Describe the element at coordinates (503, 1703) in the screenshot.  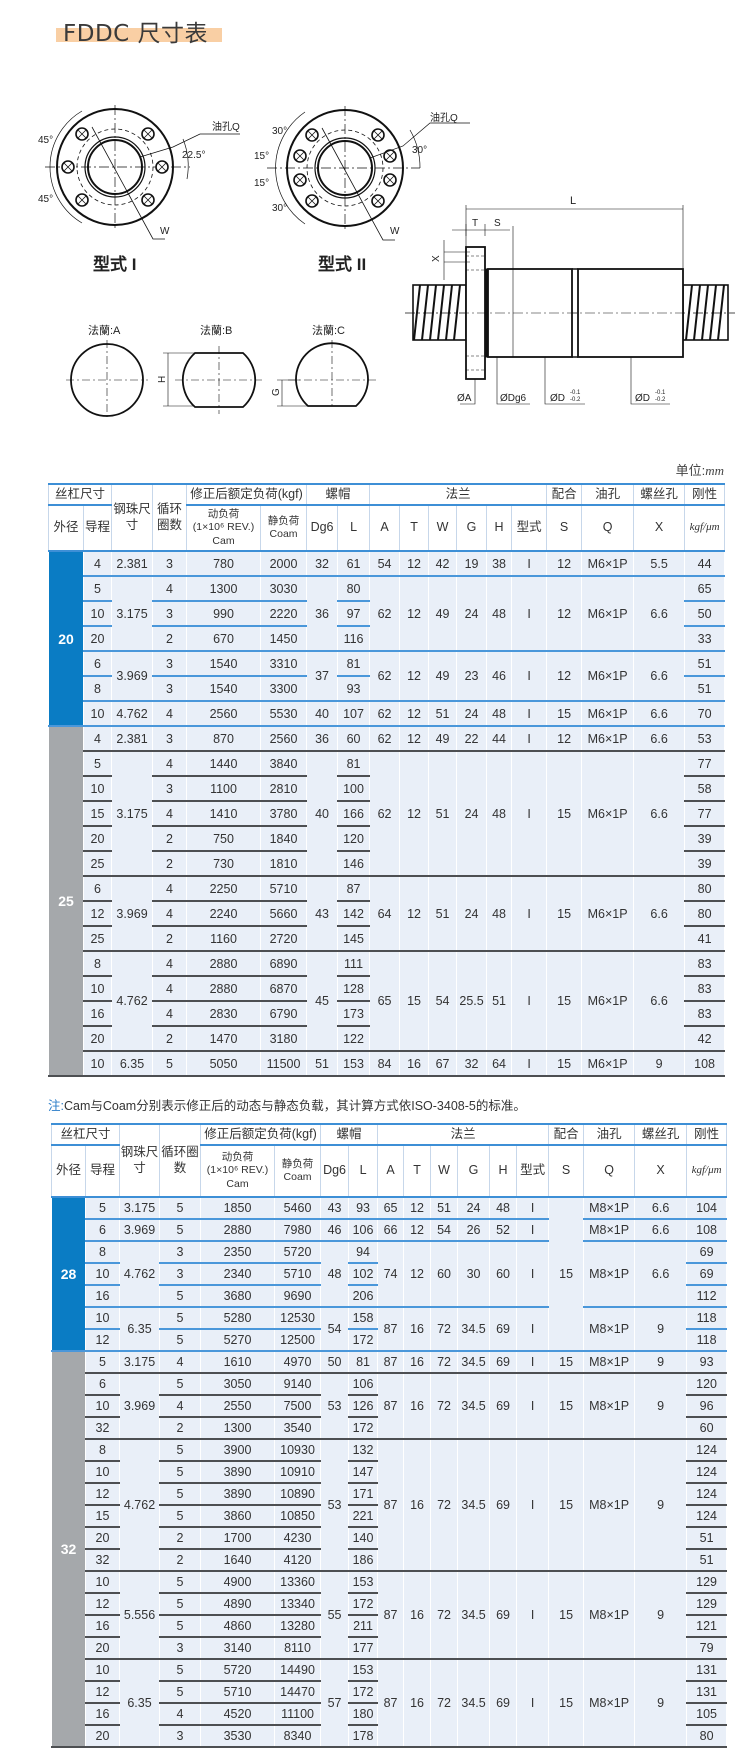
I see `cell-flange-h: 69` at that location.